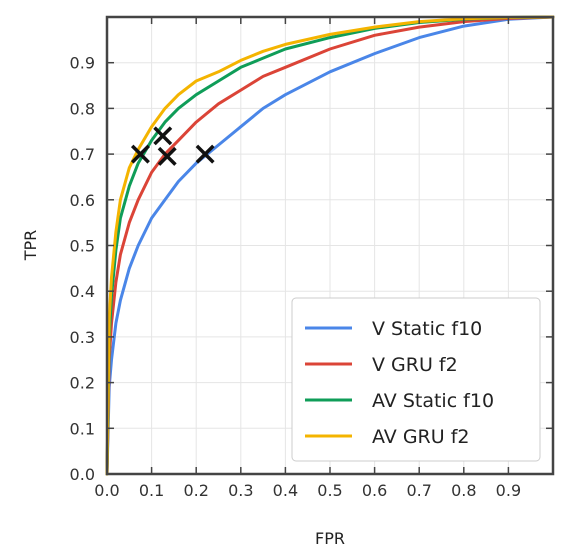  I want to click on x-tick-label: 0.9, so click(508, 490).